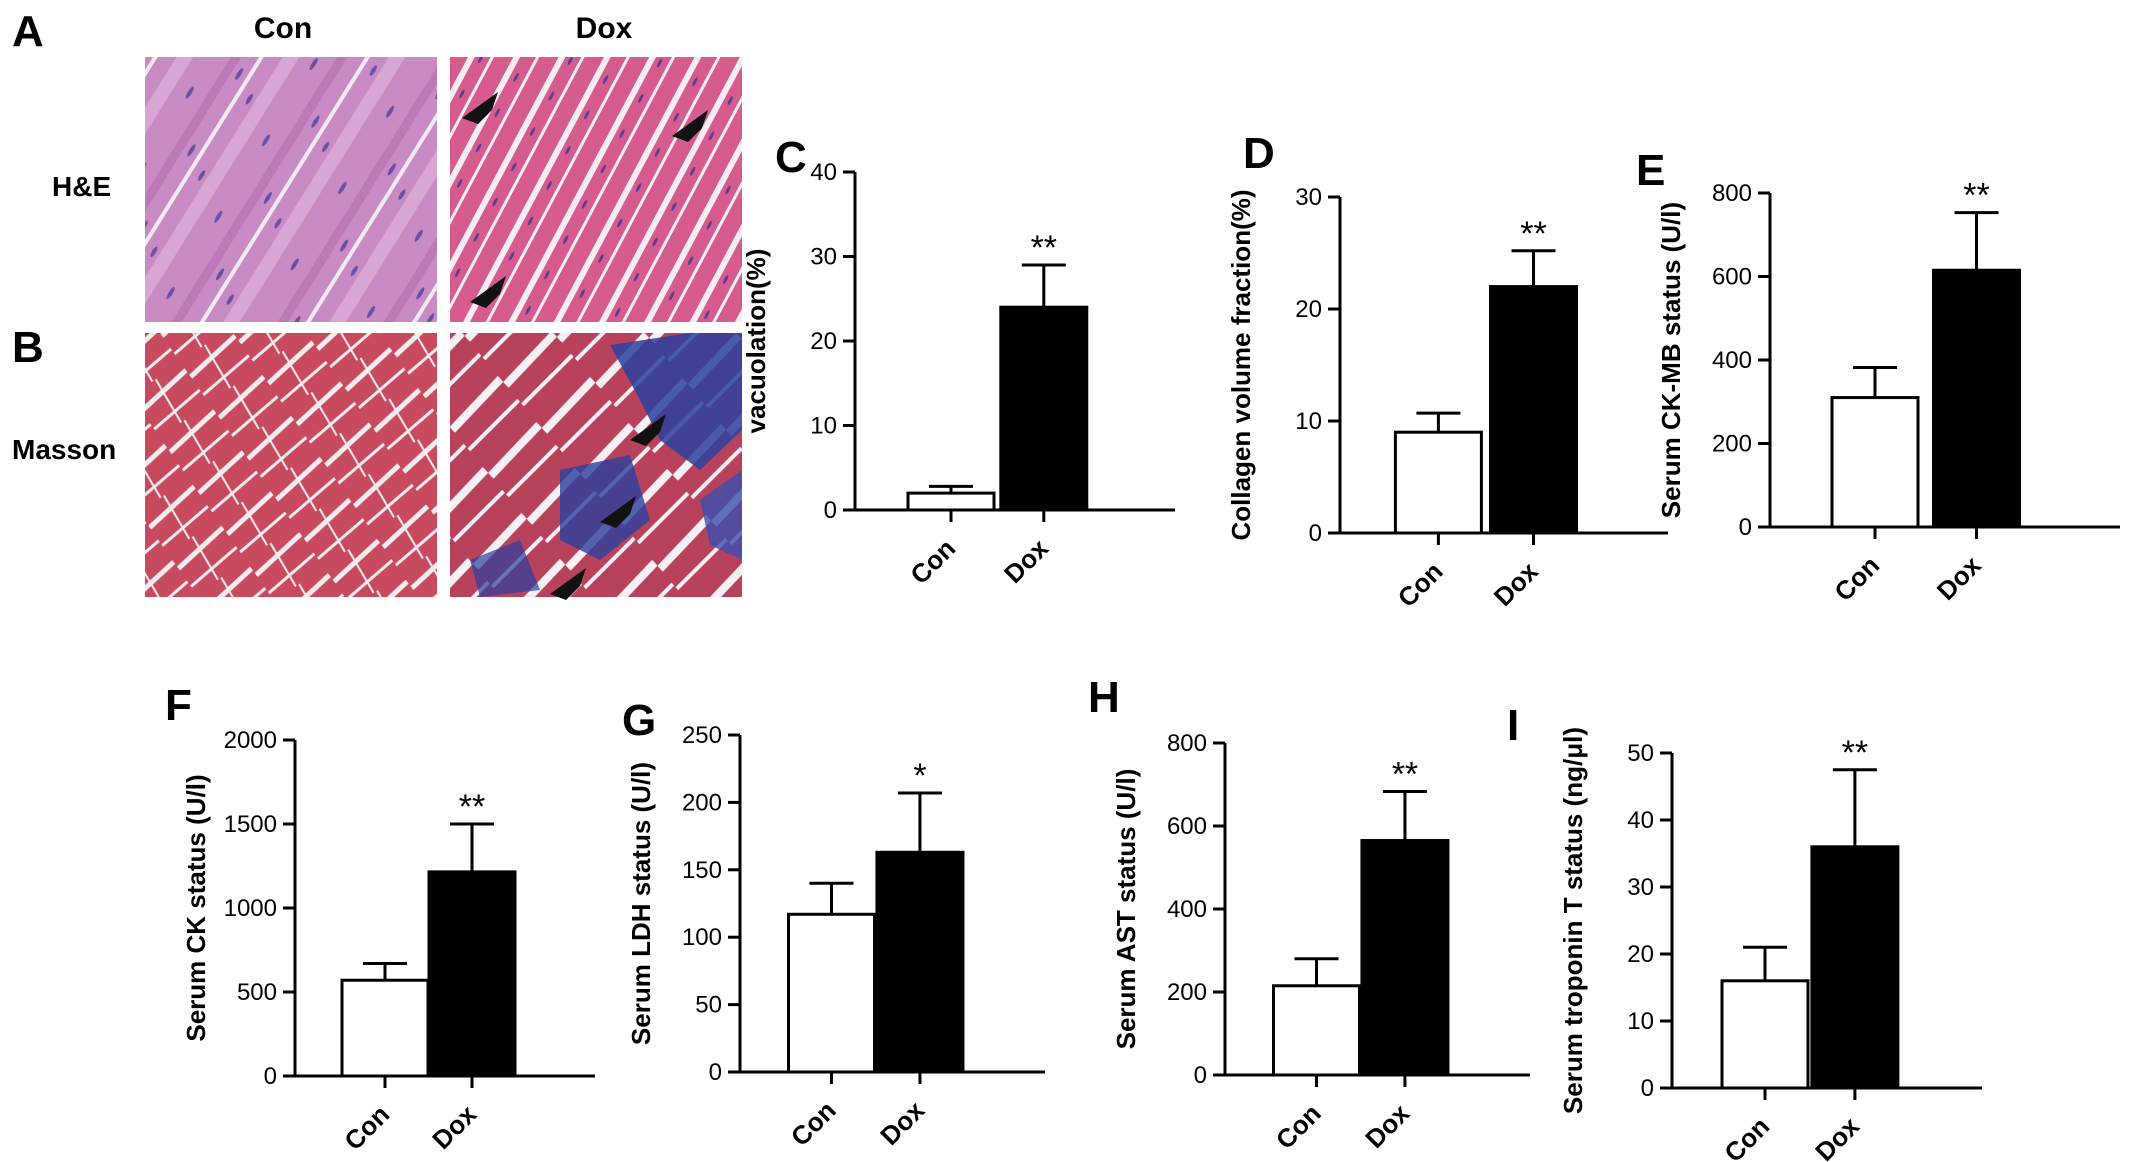  I want to click on arrow-markers, so click(585, 346).